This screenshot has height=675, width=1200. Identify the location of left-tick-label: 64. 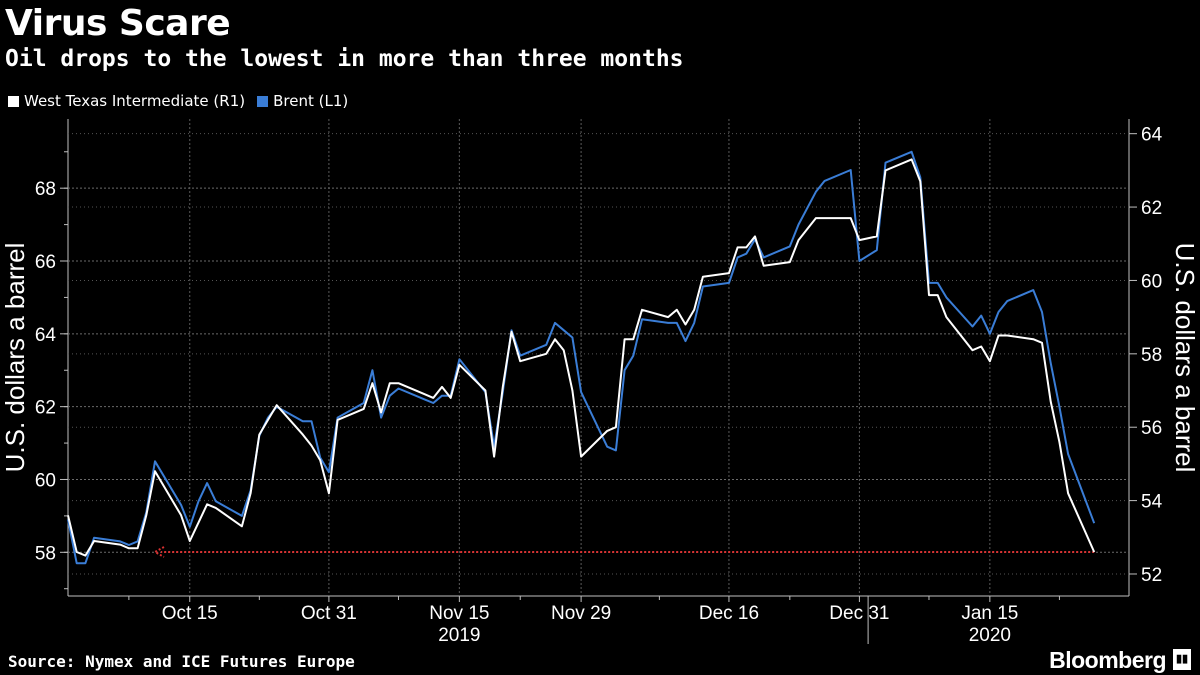
(46, 335).